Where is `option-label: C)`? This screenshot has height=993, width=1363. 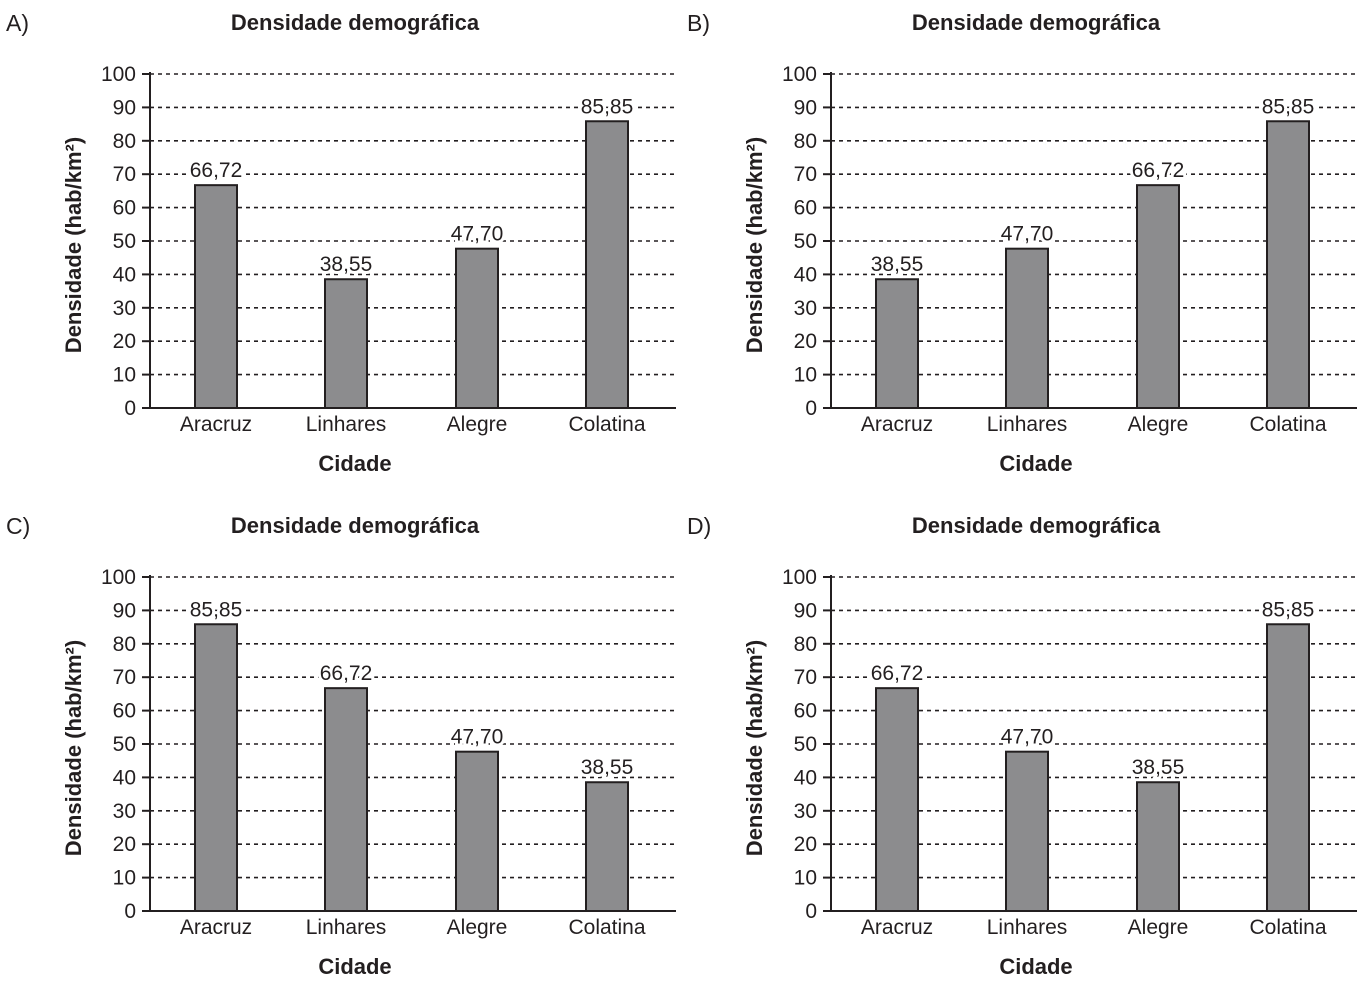
option-label: C) is located at coordinates (18, 526).